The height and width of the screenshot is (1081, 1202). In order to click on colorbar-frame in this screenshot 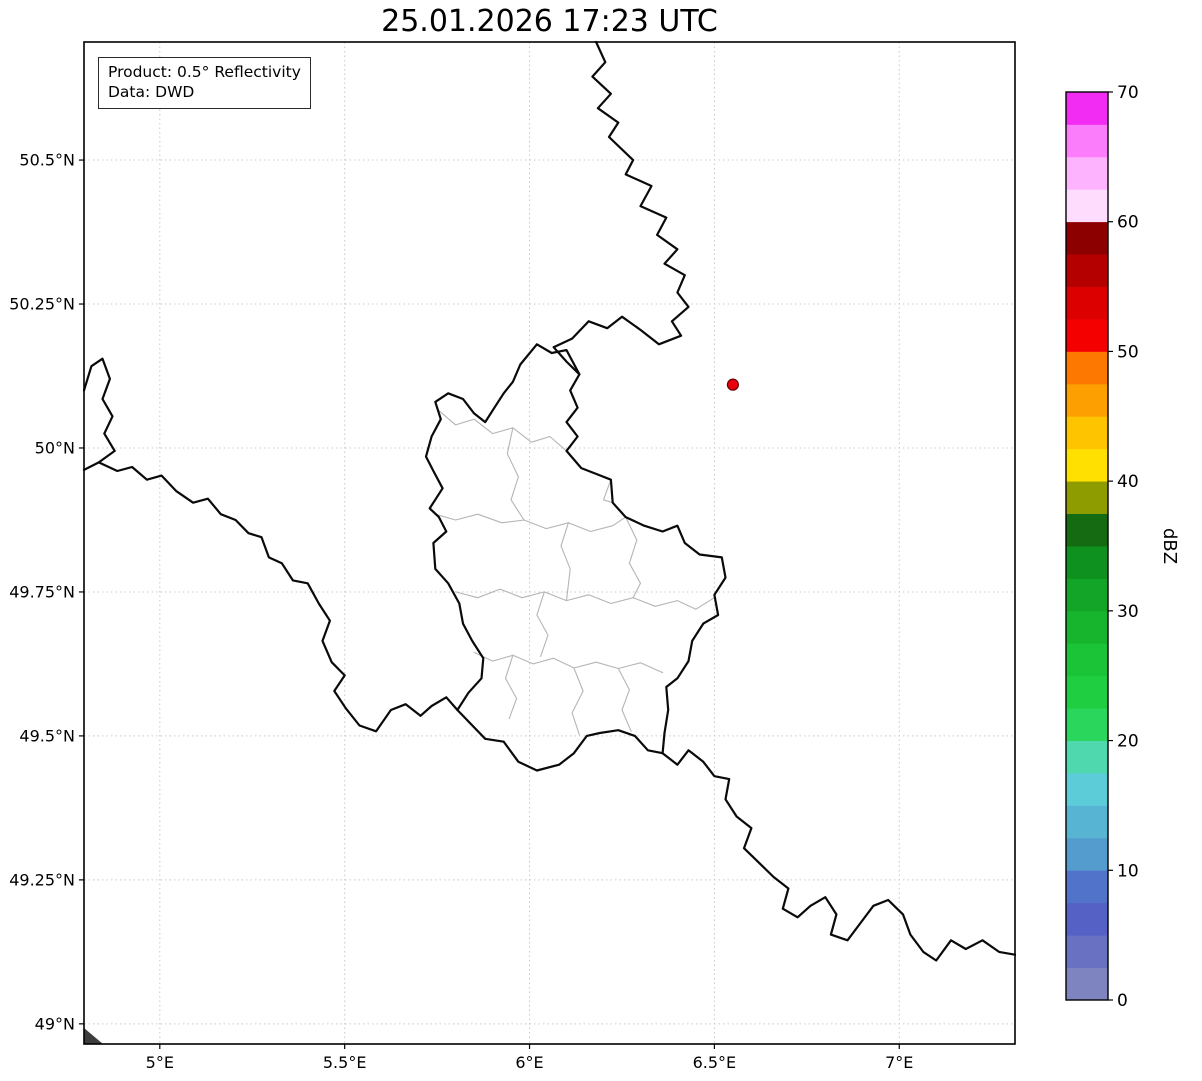, I will do `click(1087, 546)`.